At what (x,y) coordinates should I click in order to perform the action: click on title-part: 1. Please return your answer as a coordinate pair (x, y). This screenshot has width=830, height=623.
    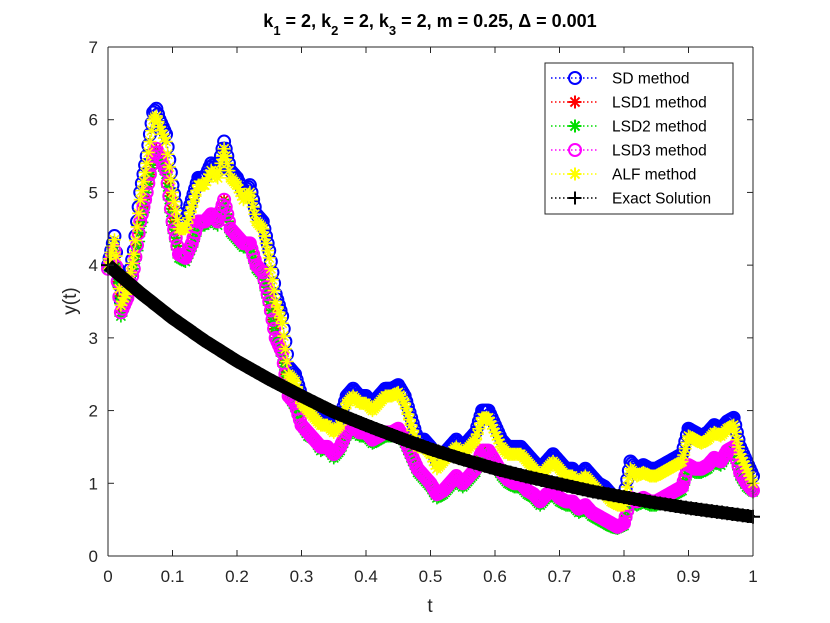
    Looking at the image, I should click on (276, 30).